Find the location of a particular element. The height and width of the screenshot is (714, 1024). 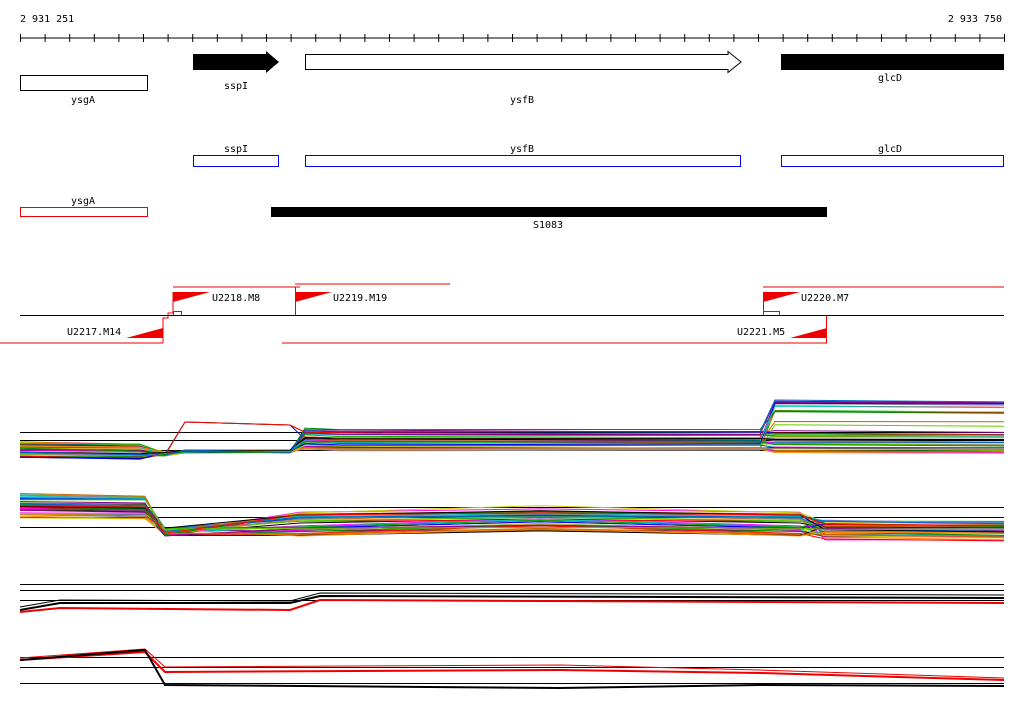

gene-bar is located at coordinates (892, 62).